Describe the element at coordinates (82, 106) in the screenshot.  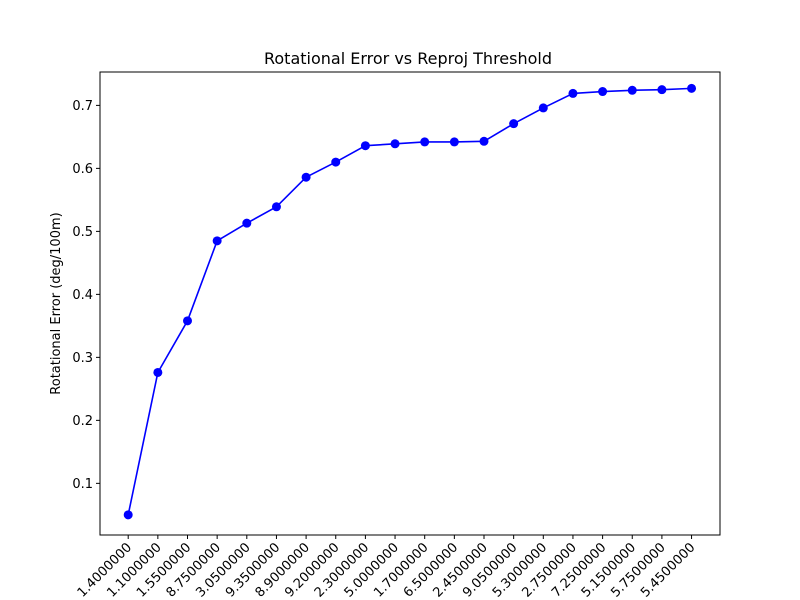
I see `y-tick-label: 0.7` at that location.